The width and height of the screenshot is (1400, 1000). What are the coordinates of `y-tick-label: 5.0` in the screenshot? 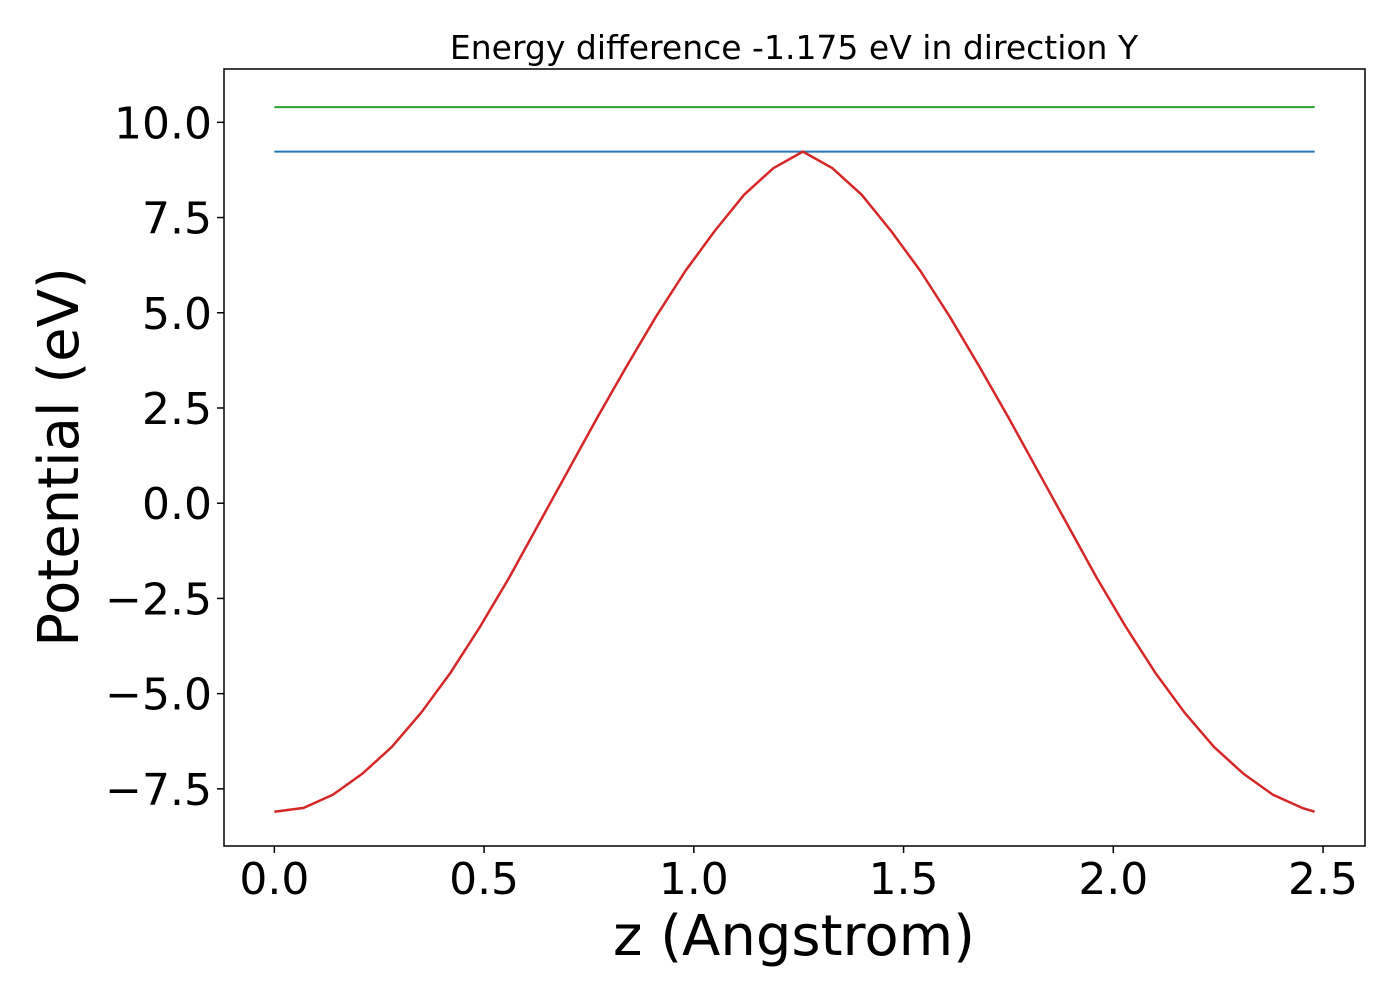 It's located at (177, 314).